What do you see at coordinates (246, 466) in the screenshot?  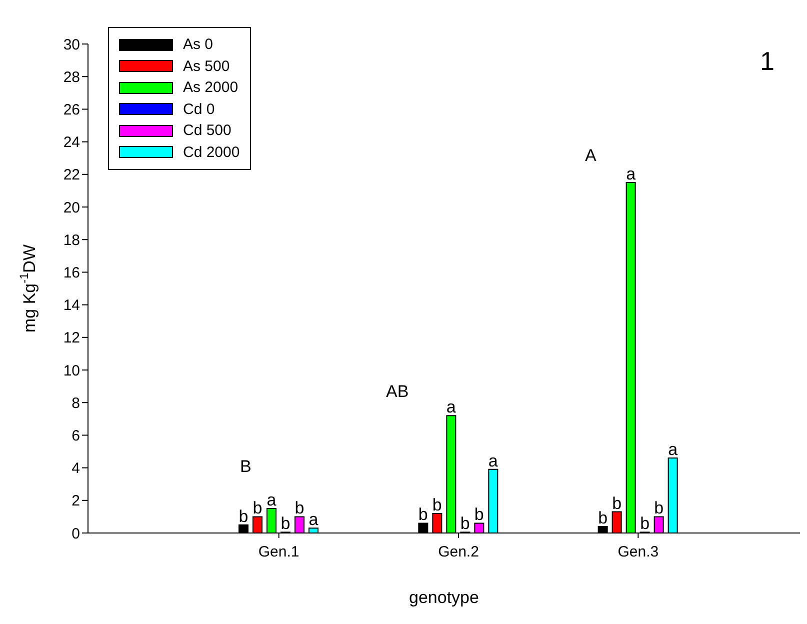 I see `annotation: B` at bounding box center [246, 466].